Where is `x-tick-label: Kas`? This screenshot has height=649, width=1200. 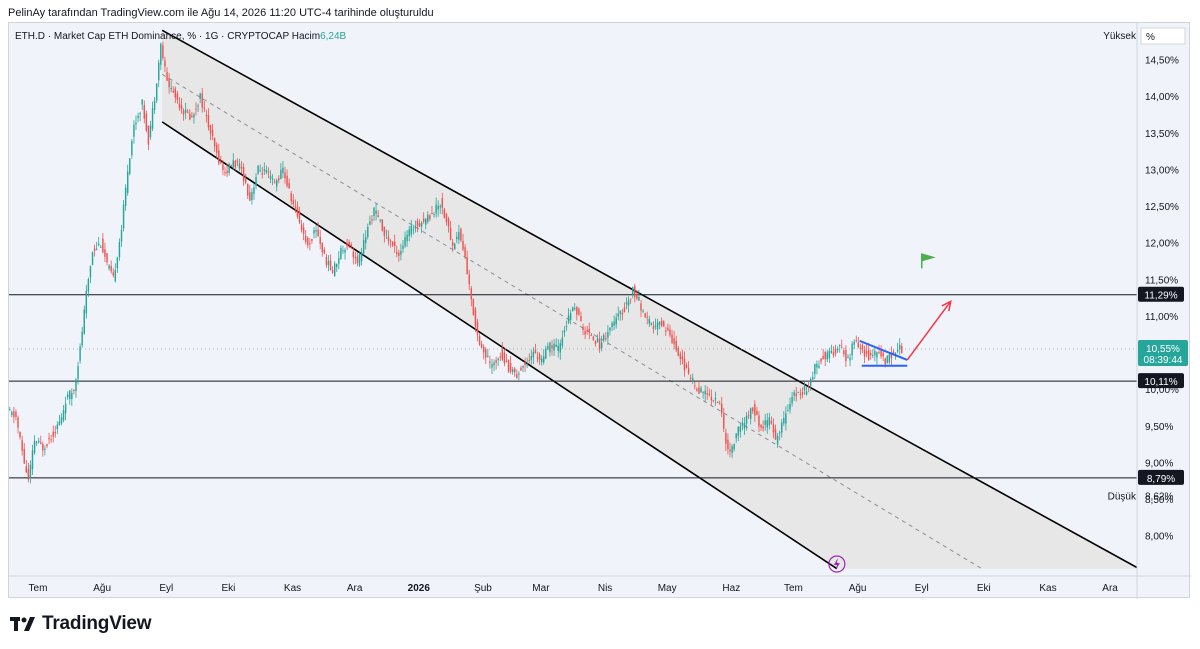
x-tick-label: Kas is located at coordinates (292, 588).